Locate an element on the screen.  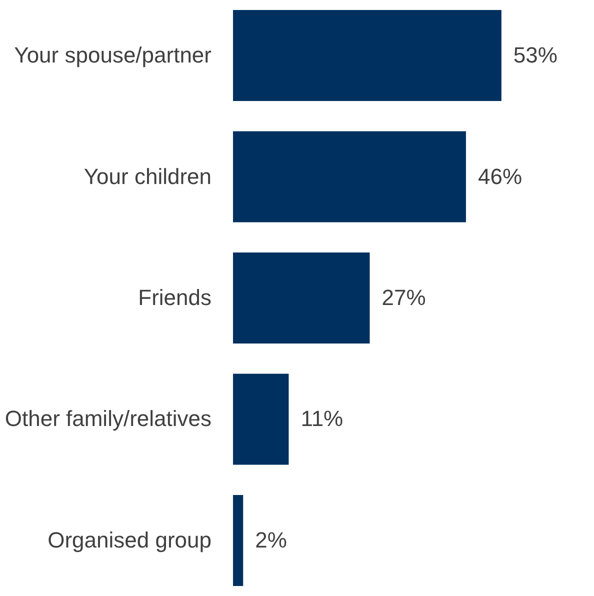
data-label: 53% is located at coordinates (535, 55).